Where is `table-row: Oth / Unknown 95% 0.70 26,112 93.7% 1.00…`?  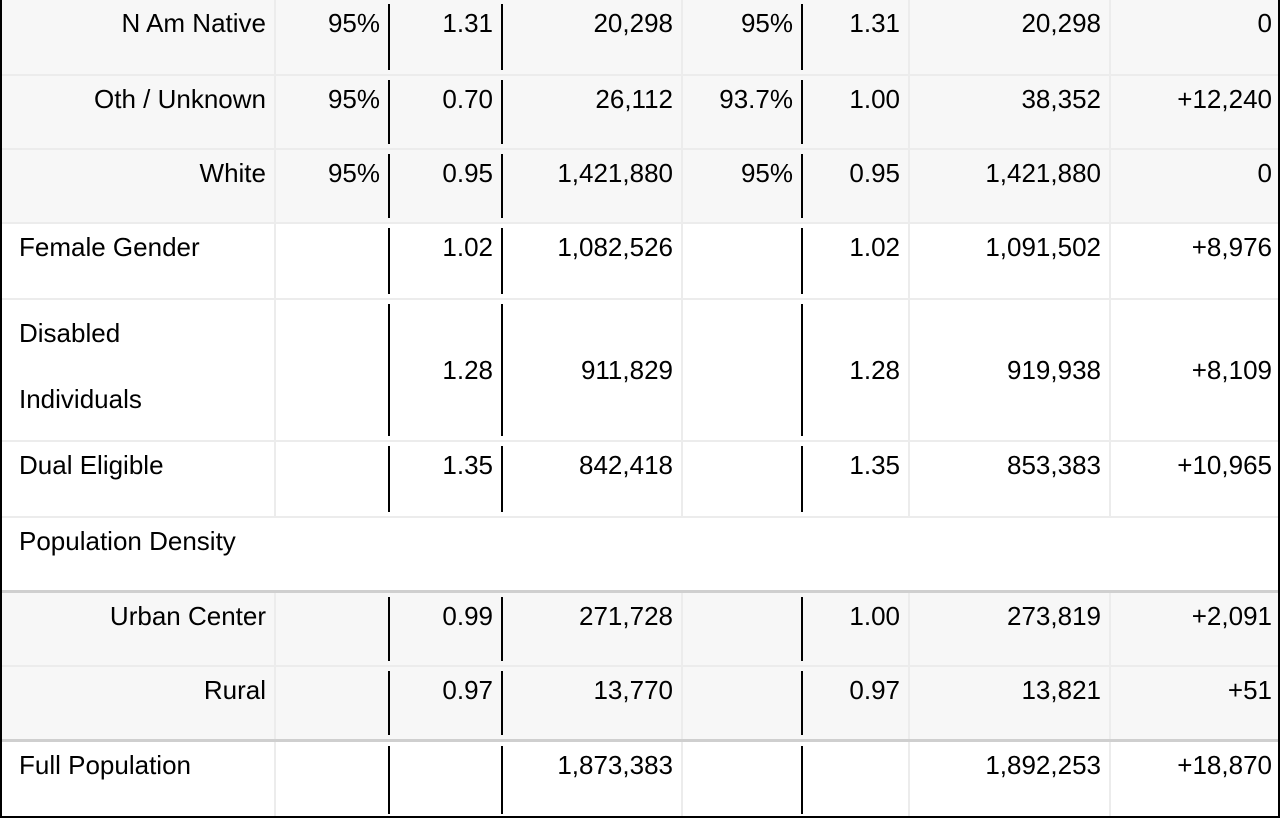 table-row: Oth / Unknown 95% 0.70 26,112 93.7% 1.00… is located at coordinates (640, 113).